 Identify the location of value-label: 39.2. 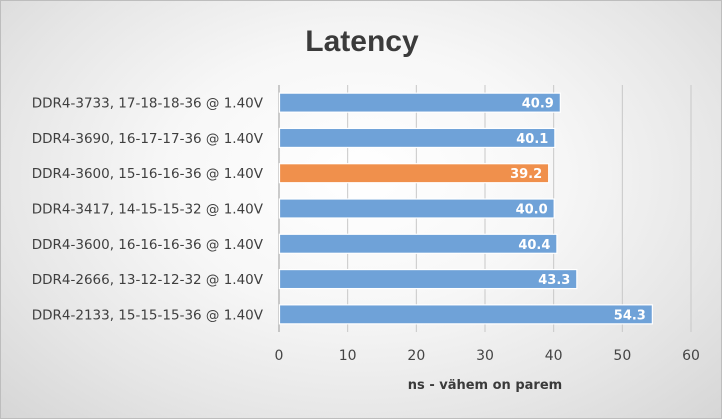
(526, 174).